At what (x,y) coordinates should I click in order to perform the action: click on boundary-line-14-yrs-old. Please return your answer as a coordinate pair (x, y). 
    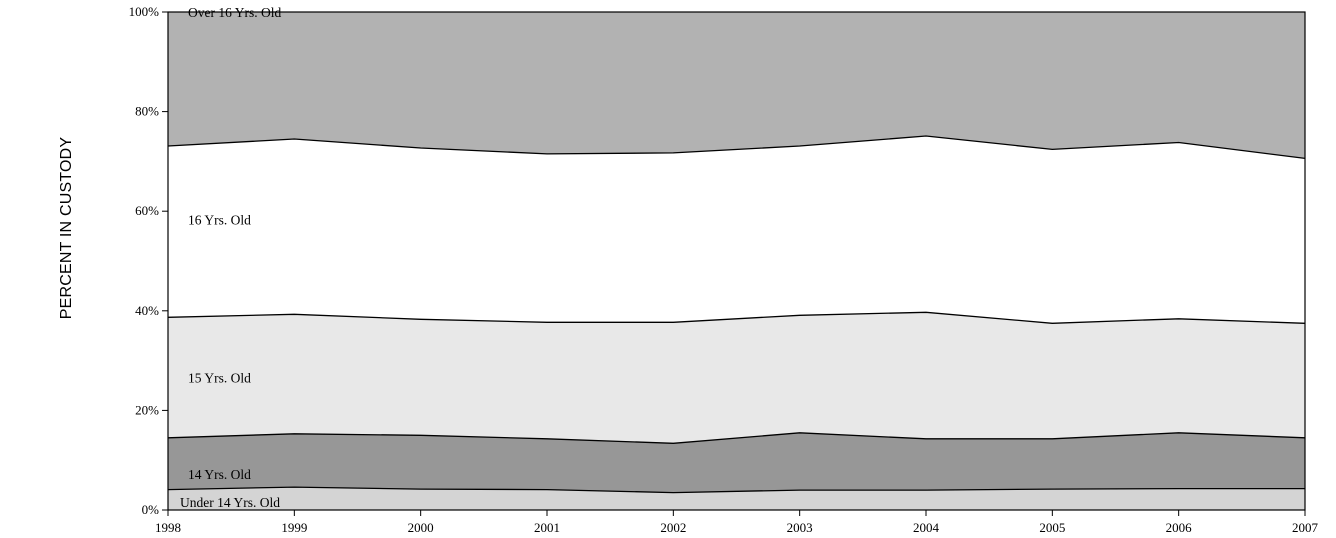
    Looking at the image, I should click on (736, 438).